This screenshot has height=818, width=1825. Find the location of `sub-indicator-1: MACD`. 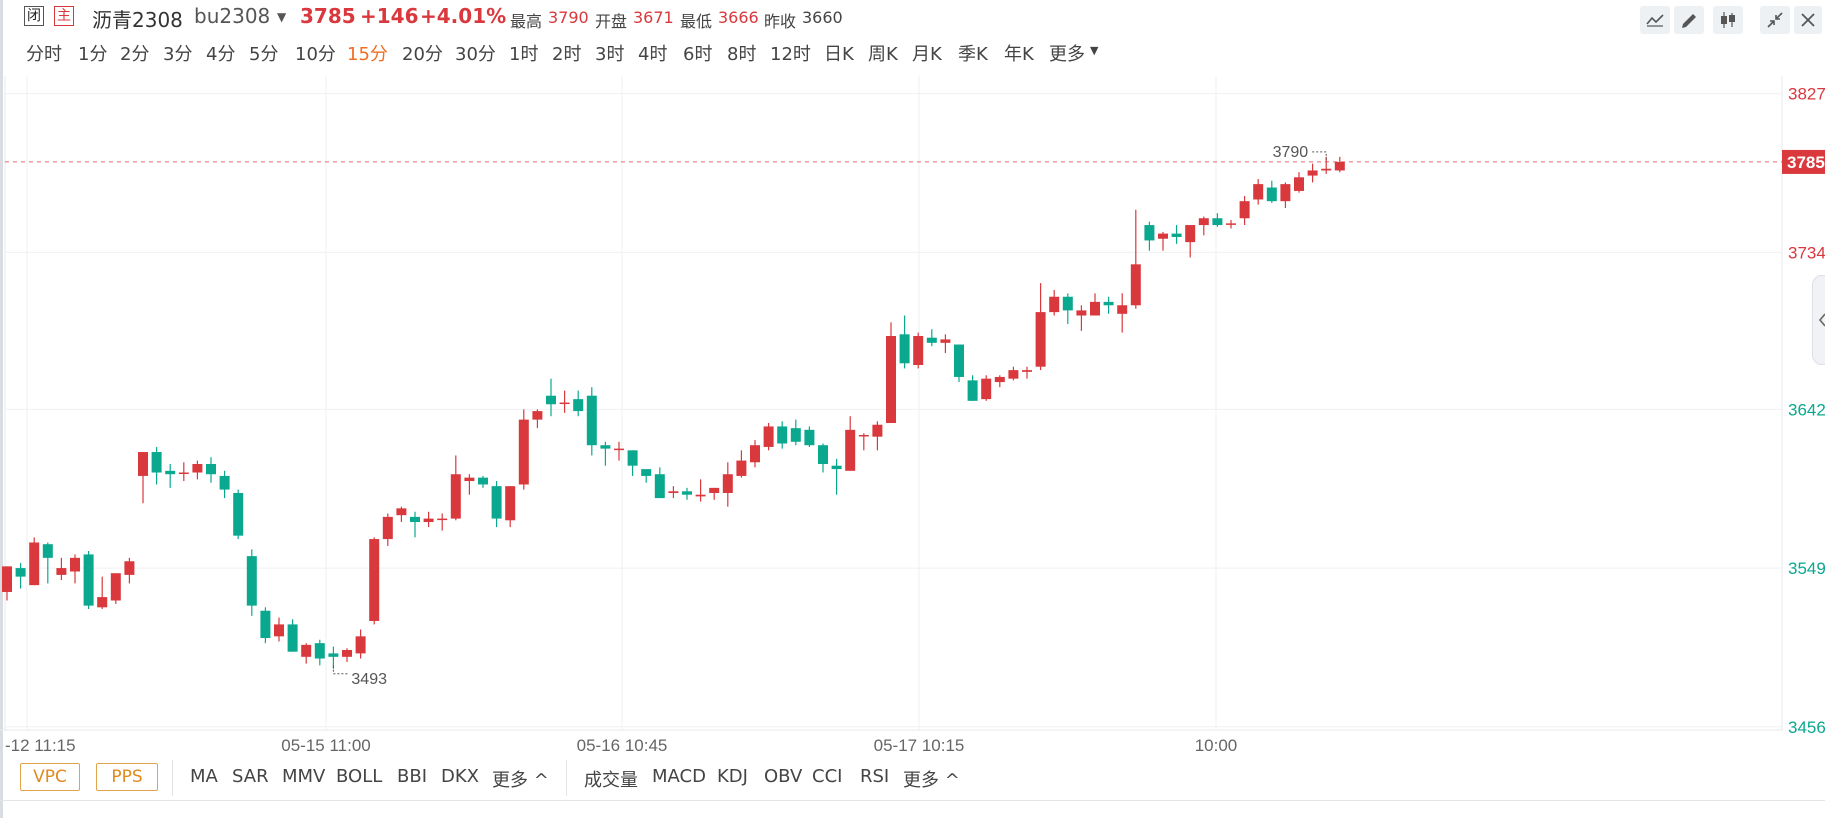

sub-indicator-1: MACD is located at coordinates (679, 776).